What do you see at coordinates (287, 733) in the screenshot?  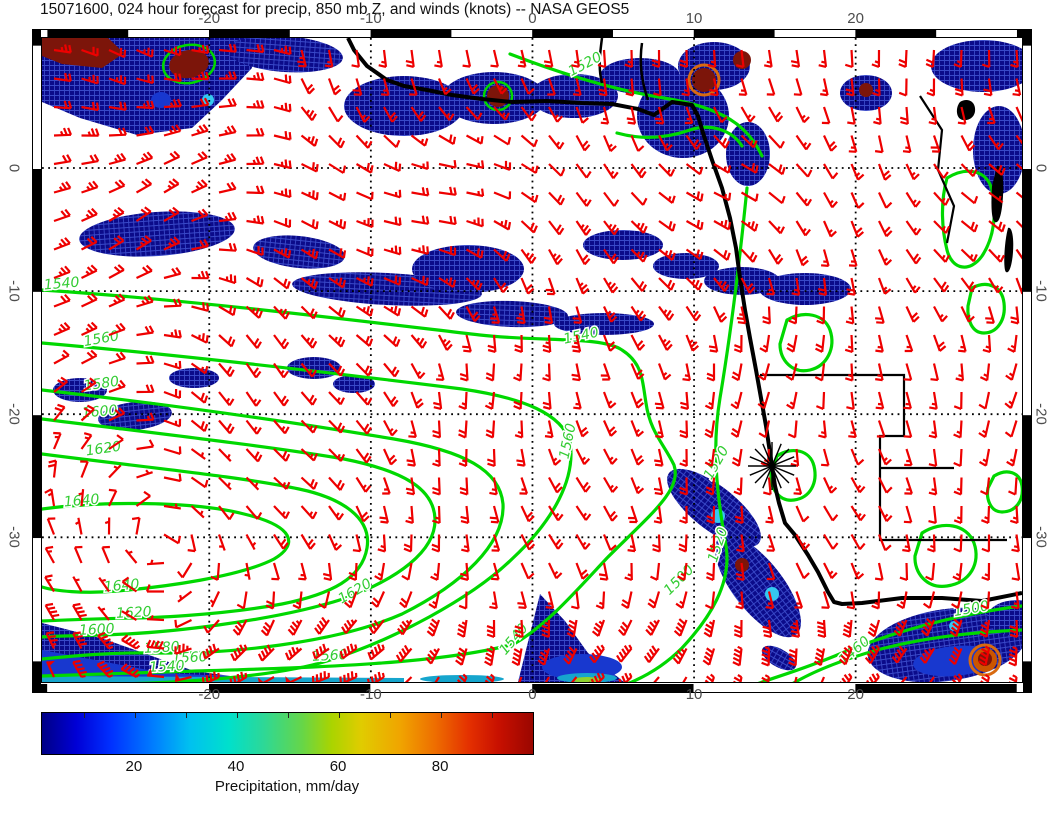 I see `precip-colorbar` at bounding box center [287, 733].